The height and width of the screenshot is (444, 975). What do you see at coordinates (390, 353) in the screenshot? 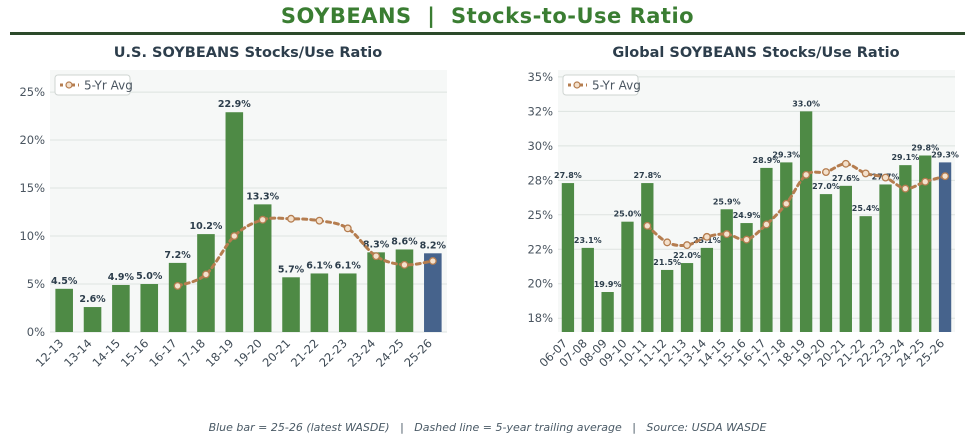
I see `chart1-x-tick-label: 24-25` at bounding box center [390, 353].